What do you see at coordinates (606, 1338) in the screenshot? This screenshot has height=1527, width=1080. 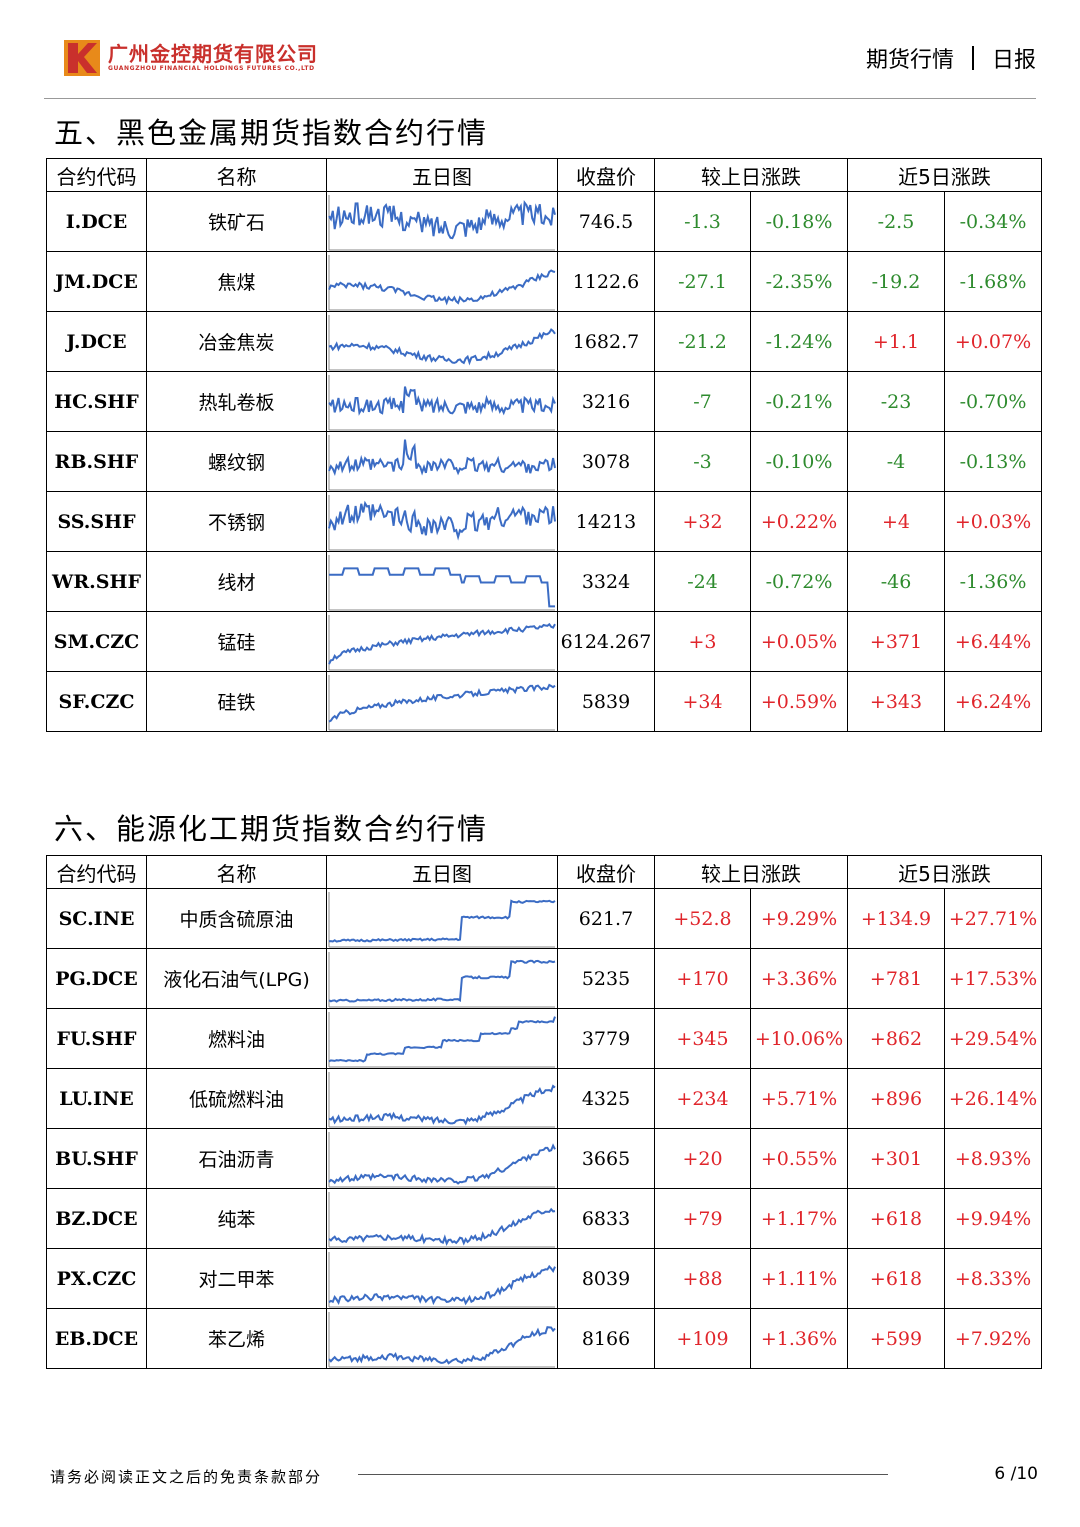 I see `close-price: 8166` at bounding box center [606, 1338].